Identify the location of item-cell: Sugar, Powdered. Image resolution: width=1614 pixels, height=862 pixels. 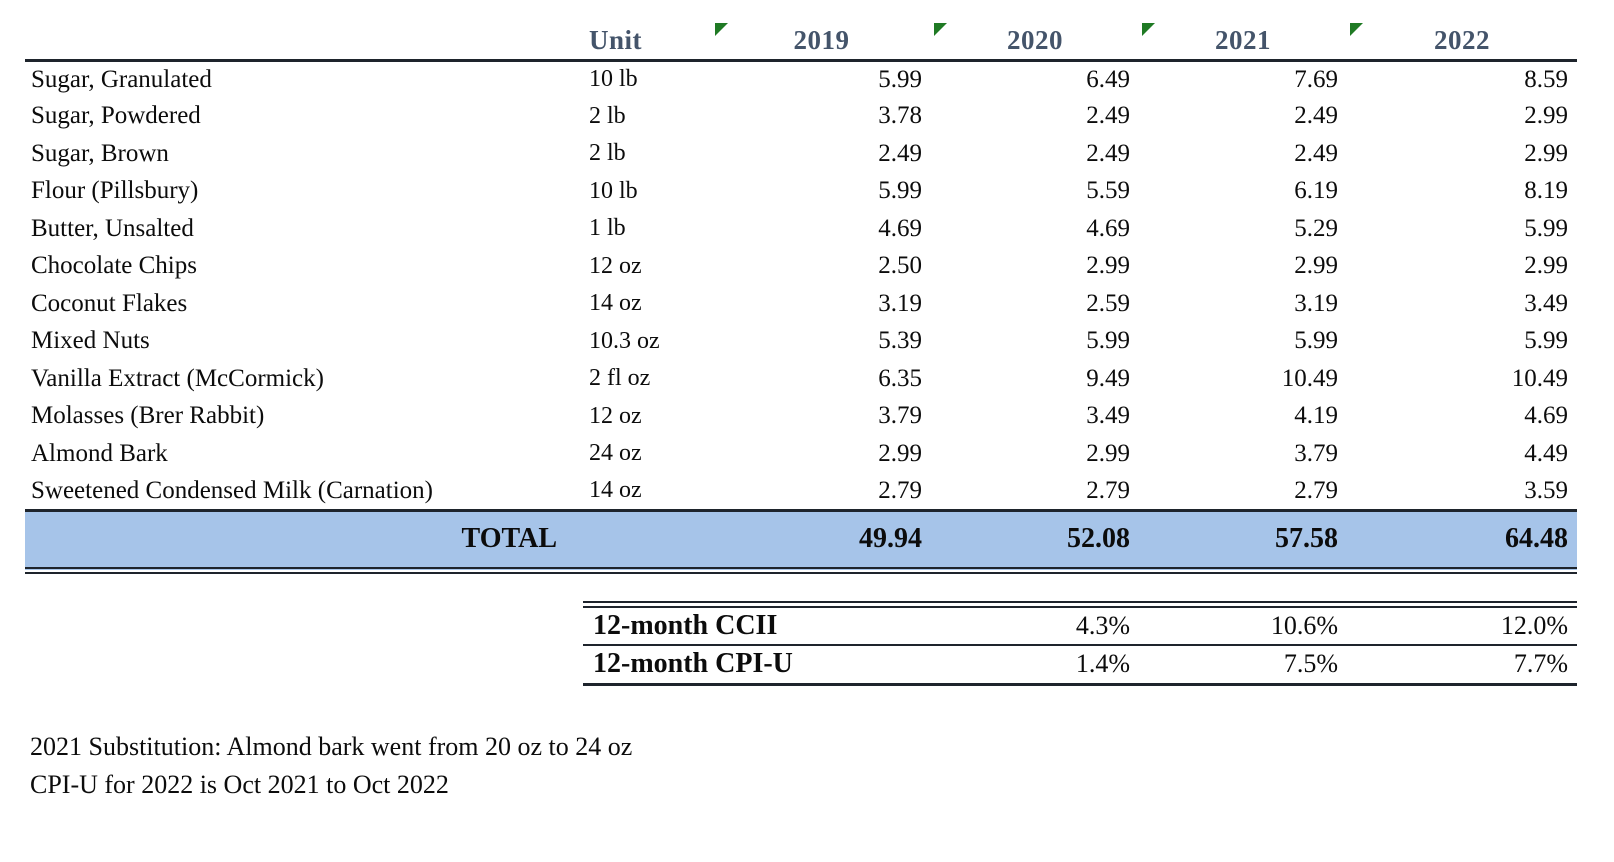
(116, 116).